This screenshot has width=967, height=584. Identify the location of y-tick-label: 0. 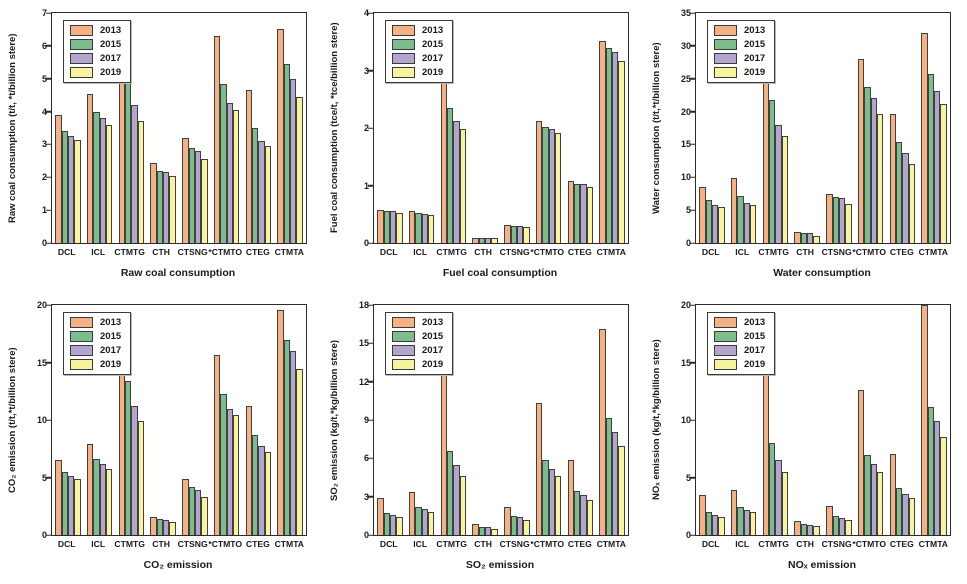
(44, 535).